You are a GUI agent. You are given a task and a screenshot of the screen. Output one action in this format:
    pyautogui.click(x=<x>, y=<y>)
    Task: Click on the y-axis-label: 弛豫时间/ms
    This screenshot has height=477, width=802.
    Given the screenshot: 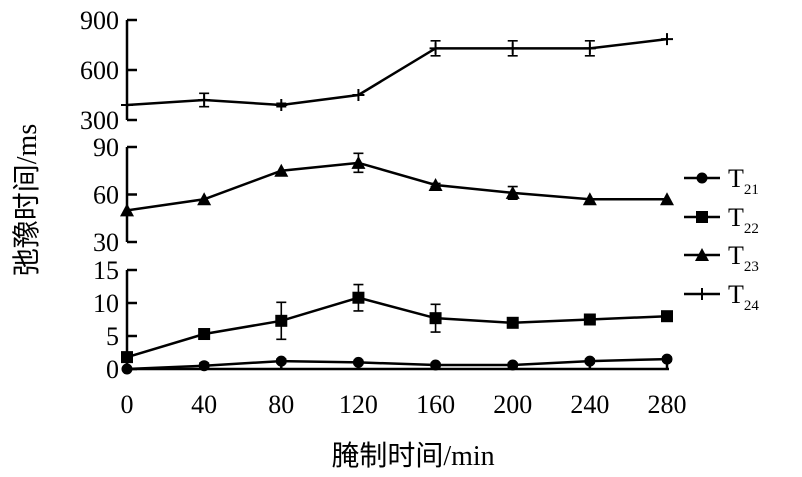 What is the action you would take?
    pyautogui.click(x=27, y=200)
    